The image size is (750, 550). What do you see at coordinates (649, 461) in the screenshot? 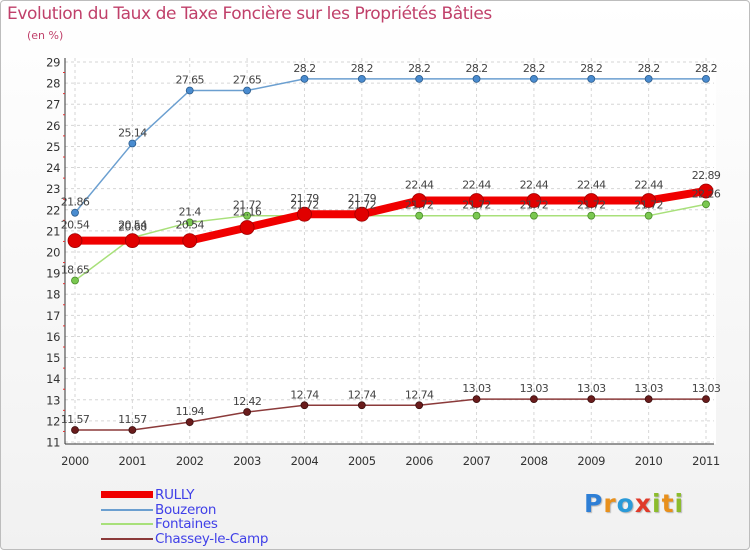
I see `x-tick-label: 2010` at bounding box center [649, 461].